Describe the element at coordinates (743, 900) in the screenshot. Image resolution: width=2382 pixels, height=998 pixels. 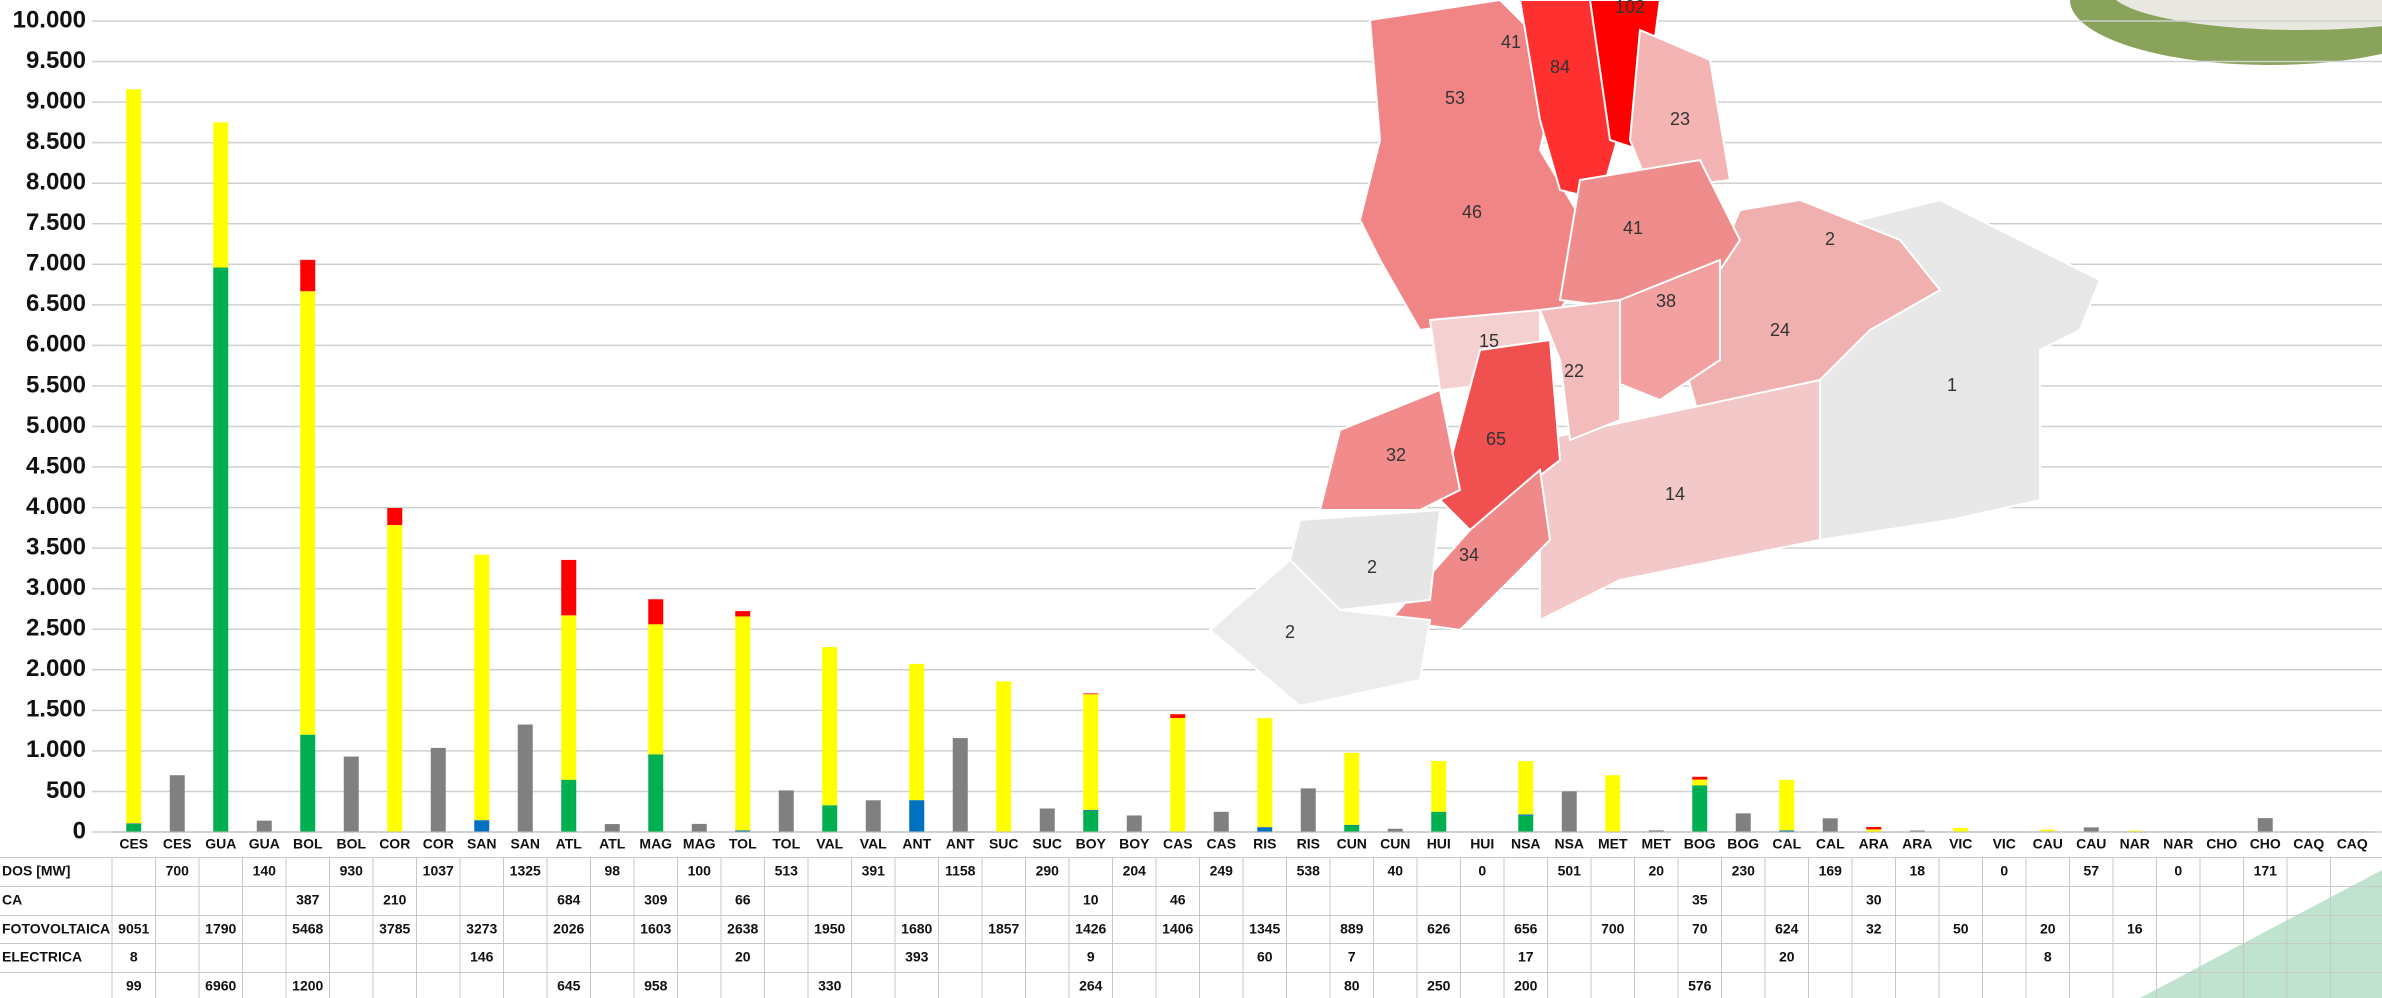
I see `table-value: 66` at that location.